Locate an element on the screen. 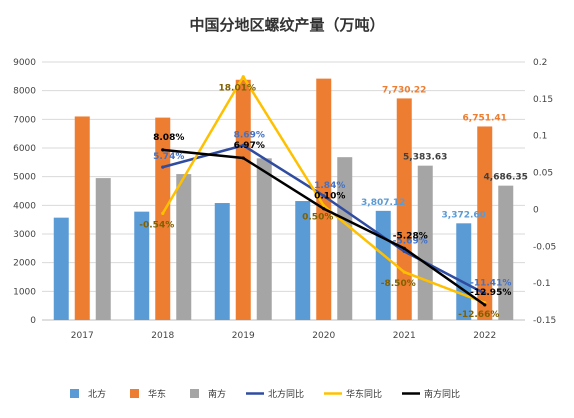 The width and height of the screenshot is (574, 418). line-data-label: 0.50% is located at coordinates (317, 218).